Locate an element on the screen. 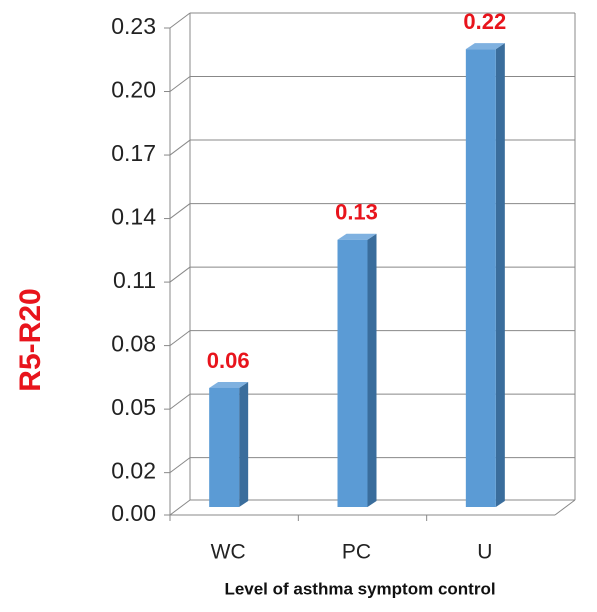 The width and height of the screenshot is (597, 612). y-tick-label: 0.11 is located at coordinates (134, 280).